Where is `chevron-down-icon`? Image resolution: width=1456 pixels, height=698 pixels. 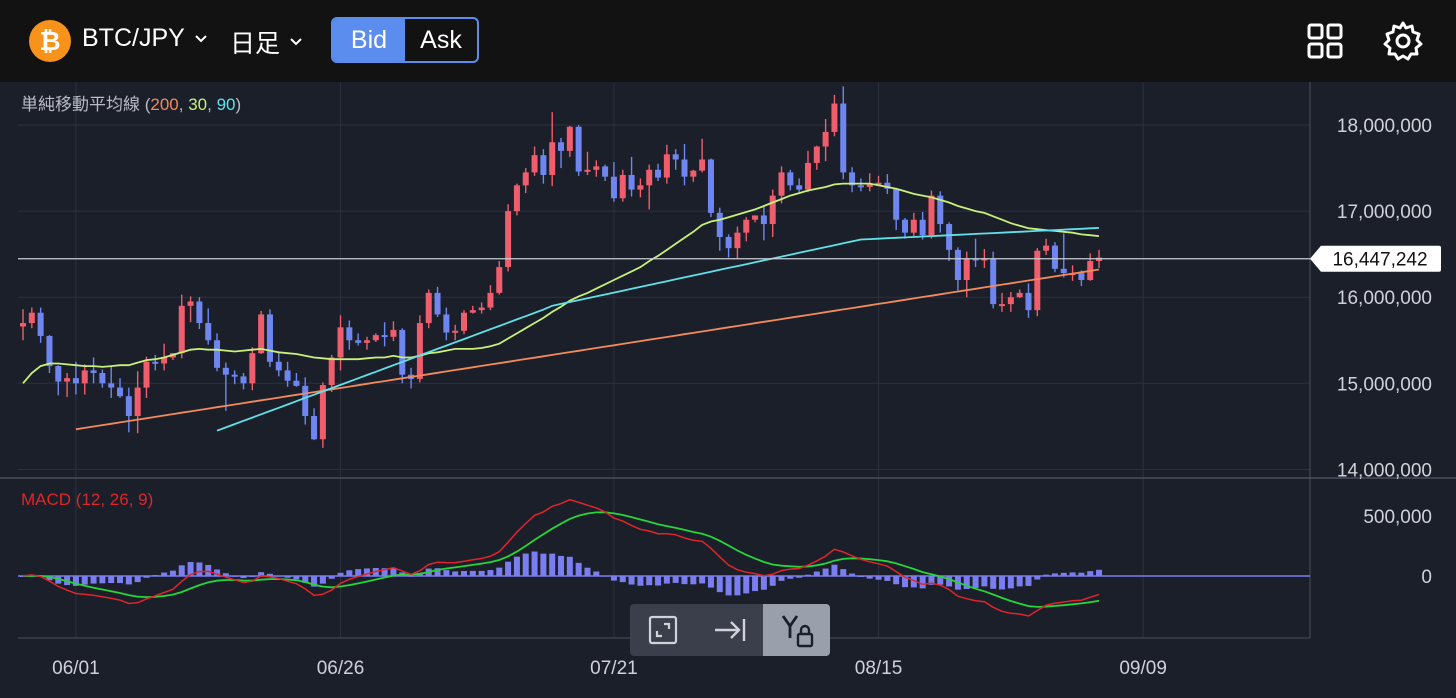 chevron-down-icon is located at coordinates (296, 42).